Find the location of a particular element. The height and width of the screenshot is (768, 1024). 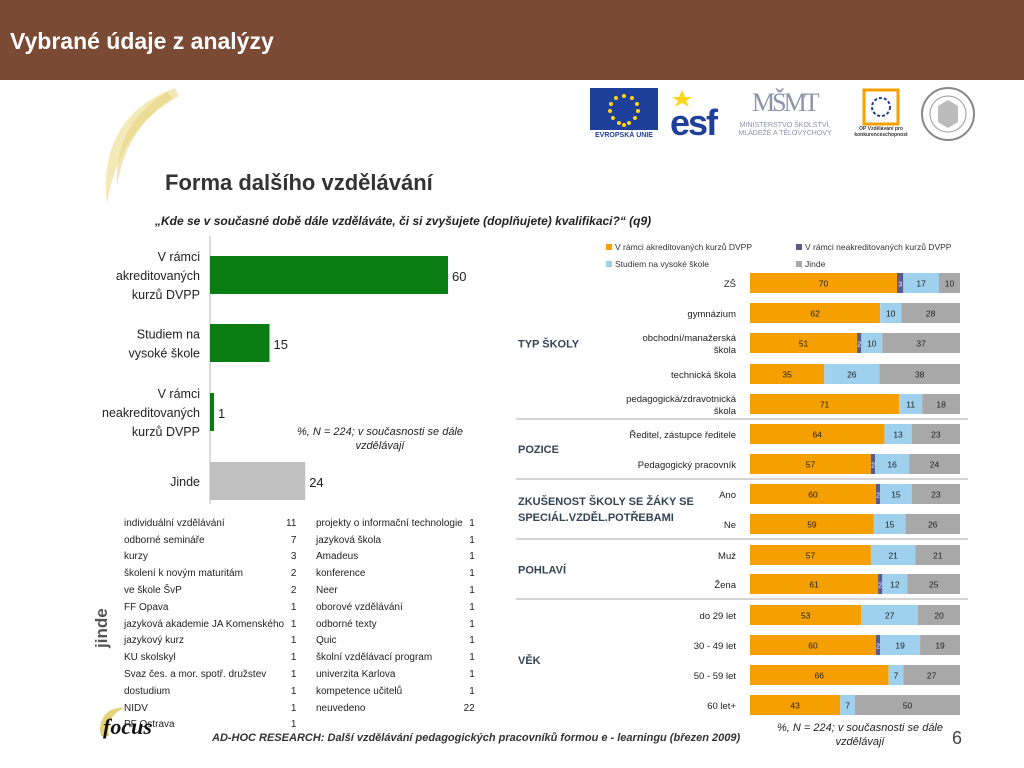

segment-value-label: 16 is located at coordinates (892, 465).